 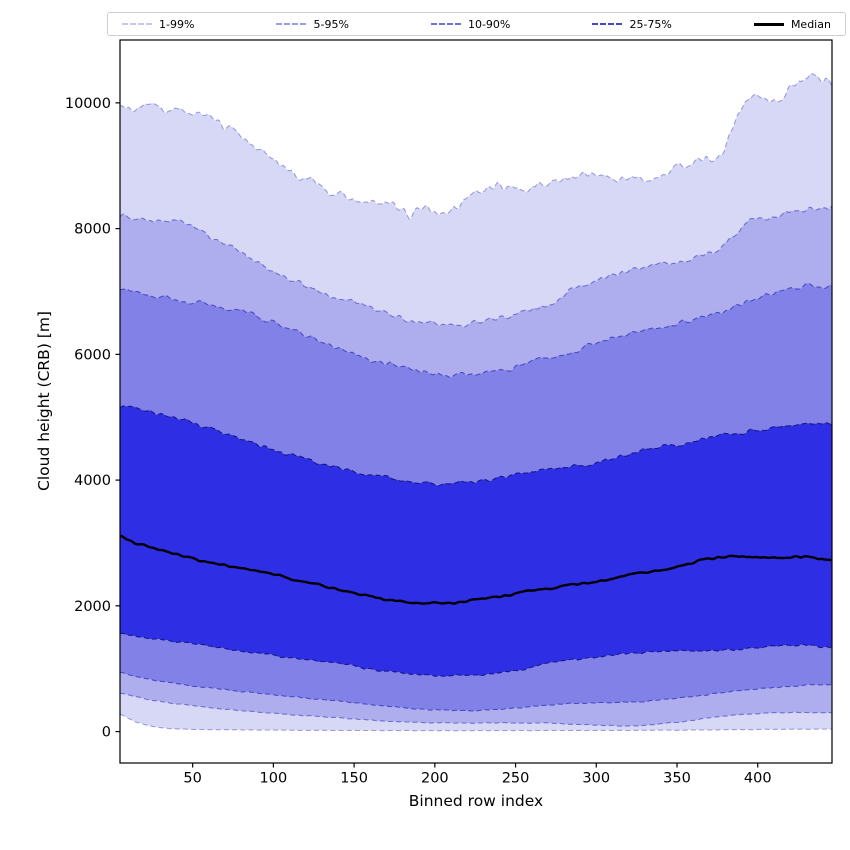 What do you see at coordinates (92, 607) in the screenshot?
I see `y-tick-label: 2000` at bounding box center [92, 607].